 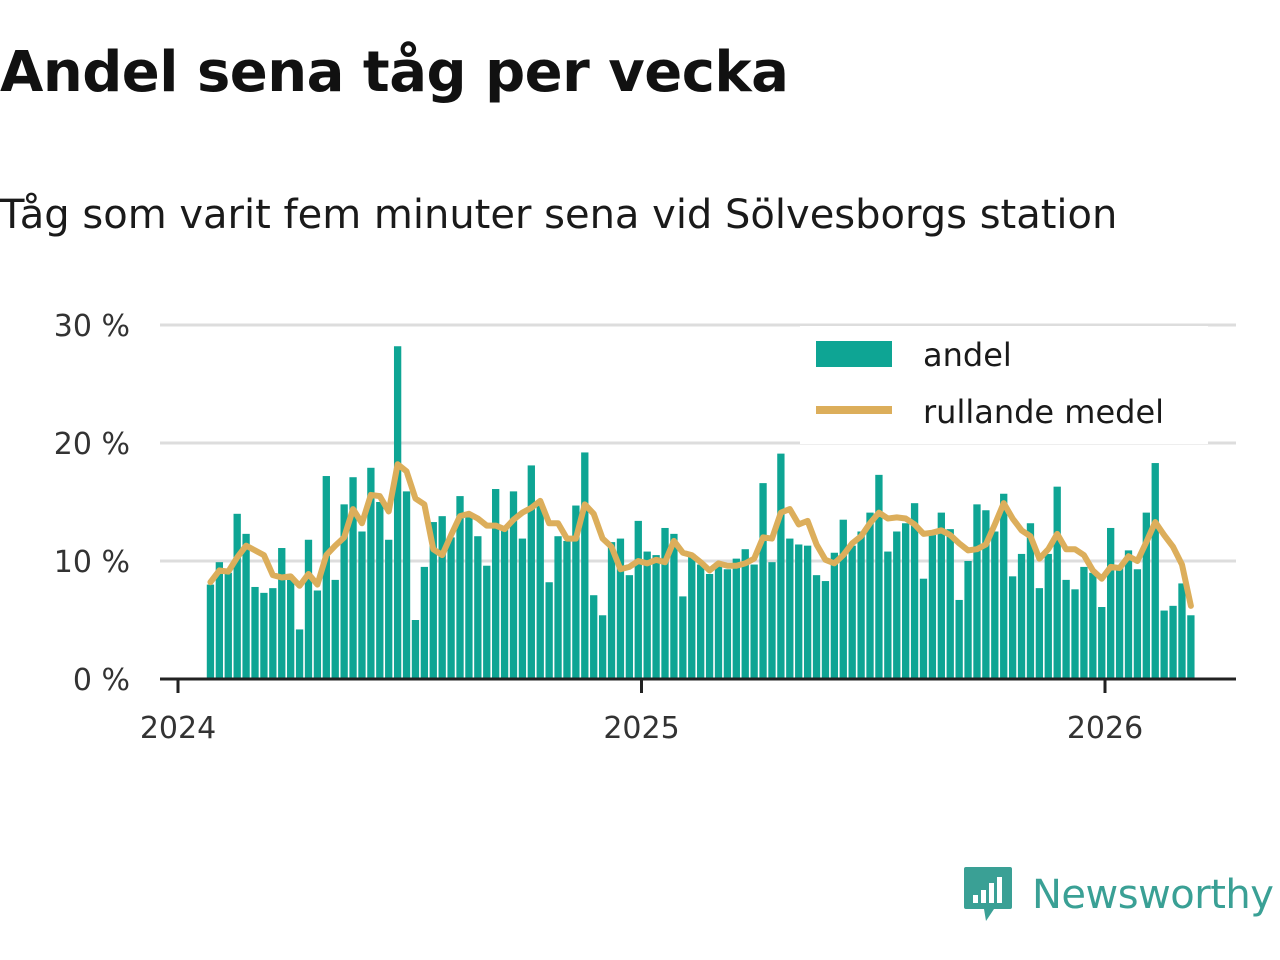 What do you see at coordinates (92, 562) in the screenshot?
I see `y-tick-label: 10 %` at bounding box center [92, 562].